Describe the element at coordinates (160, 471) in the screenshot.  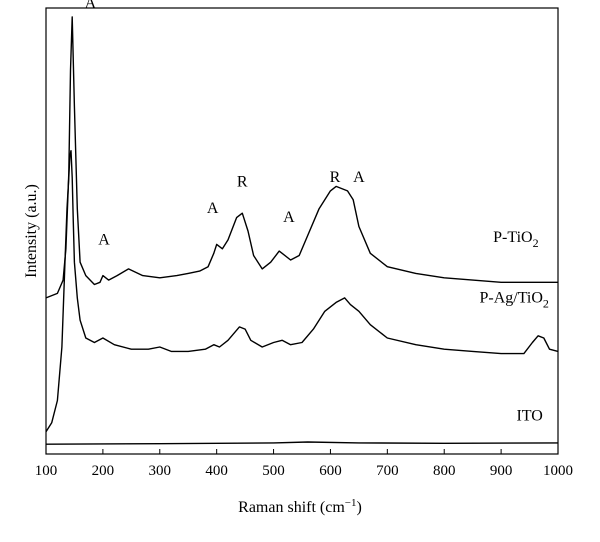
I see `x-tick-label: 300` at that location.